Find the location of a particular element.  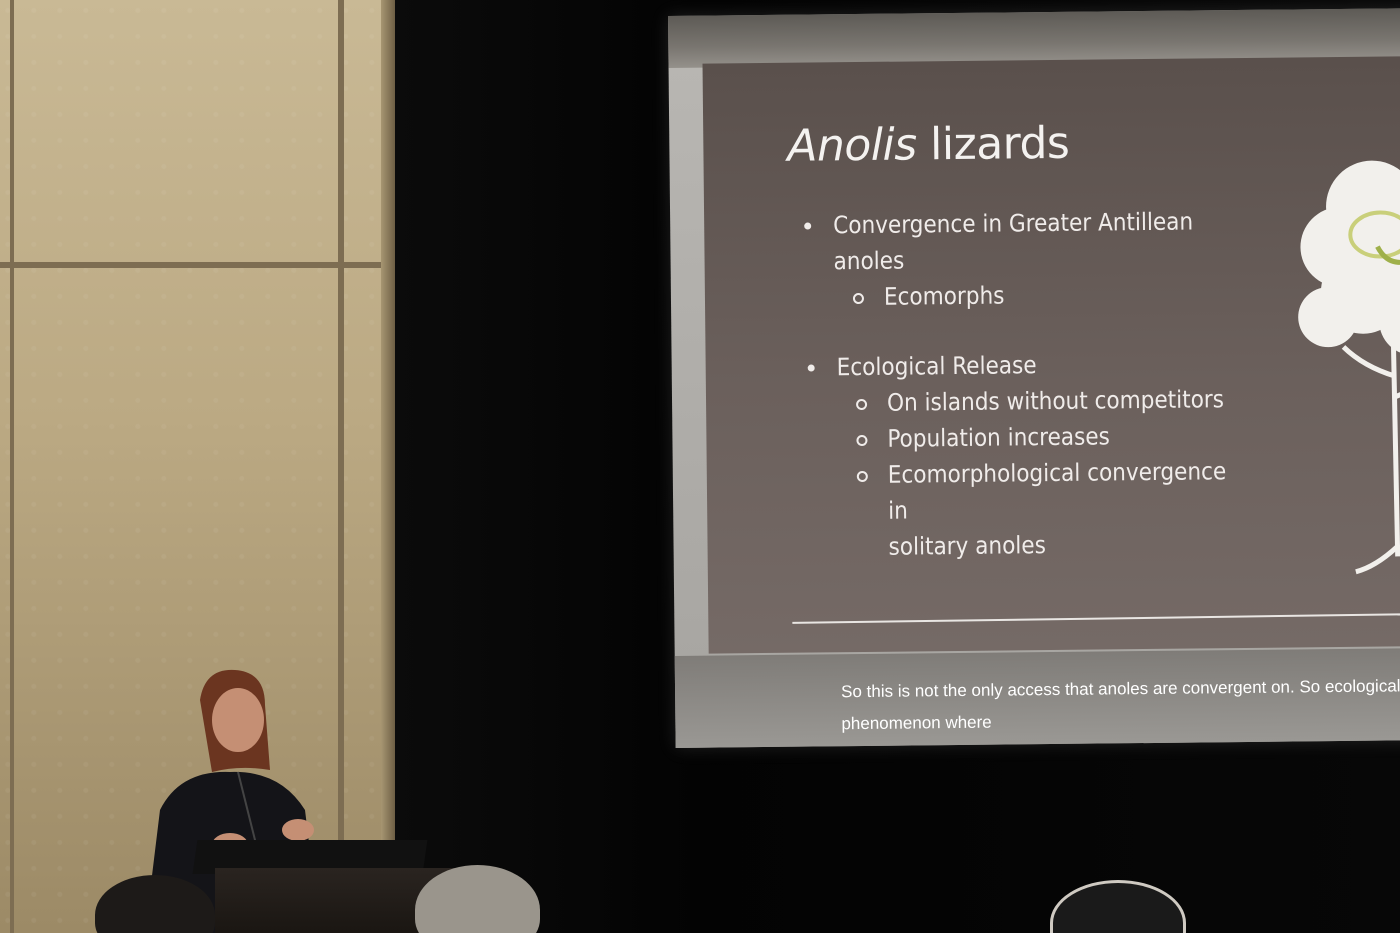

bullet-text: Ecological Release is located at coordinates (936, 366).